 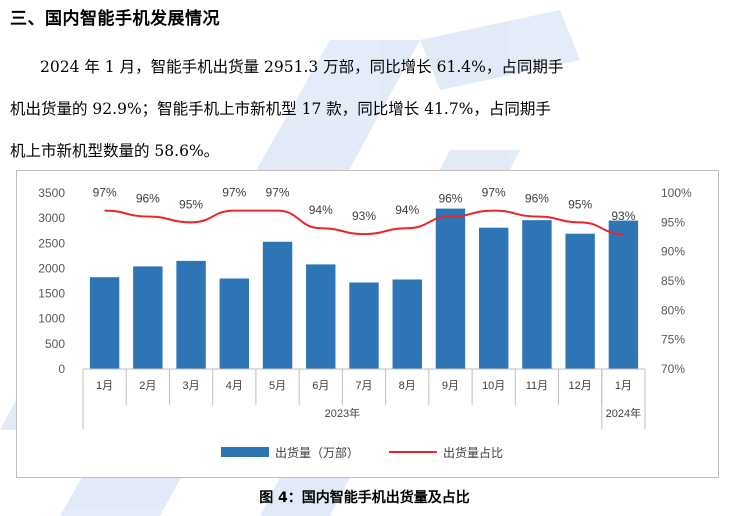 What do you see at coordinates (277, 386) in the screenshot?
I see `x-axis-category-label: 5月` at bounding box center [277, 386].